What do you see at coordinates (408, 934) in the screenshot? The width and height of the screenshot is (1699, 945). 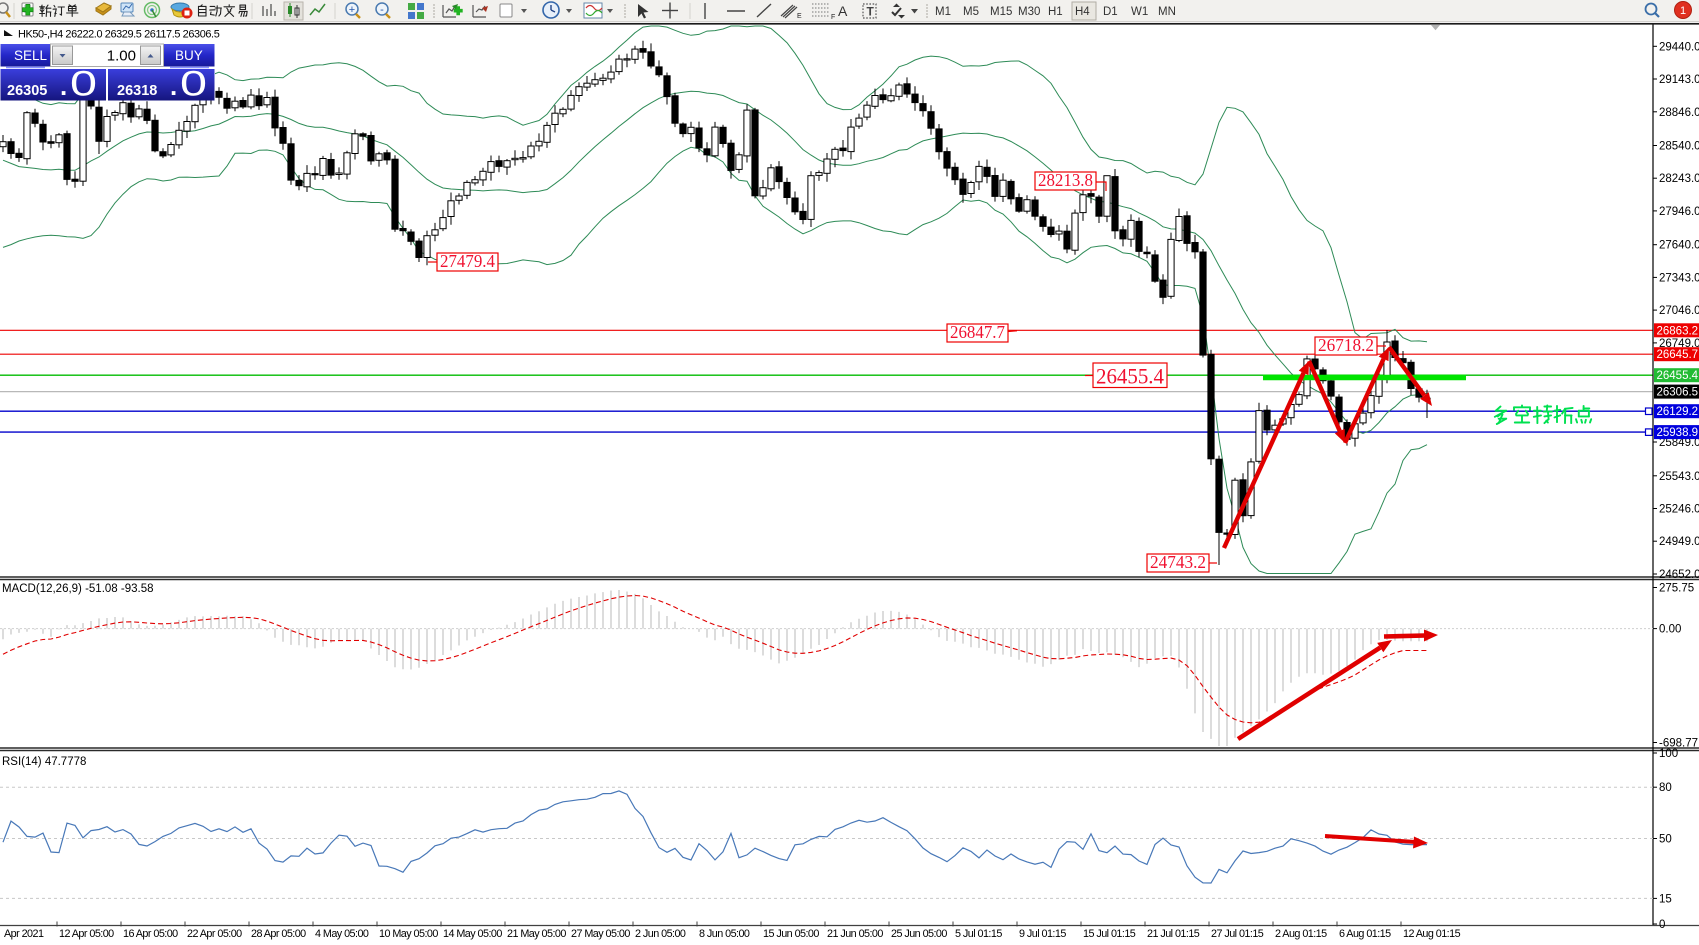 I see `svg-text: 10 May 05:00` at bounding box center [408, 934].